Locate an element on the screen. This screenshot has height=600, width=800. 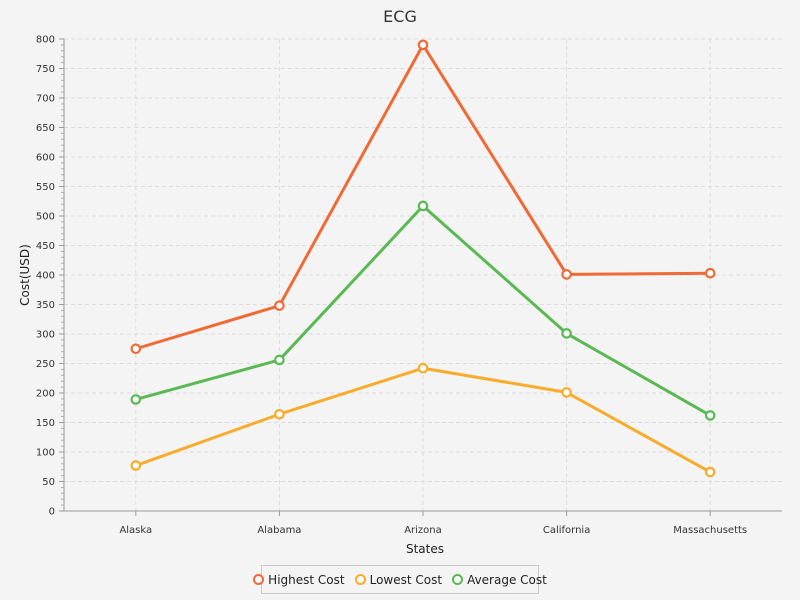
legend-item: Average Cost is located at coordinates (499, 580).